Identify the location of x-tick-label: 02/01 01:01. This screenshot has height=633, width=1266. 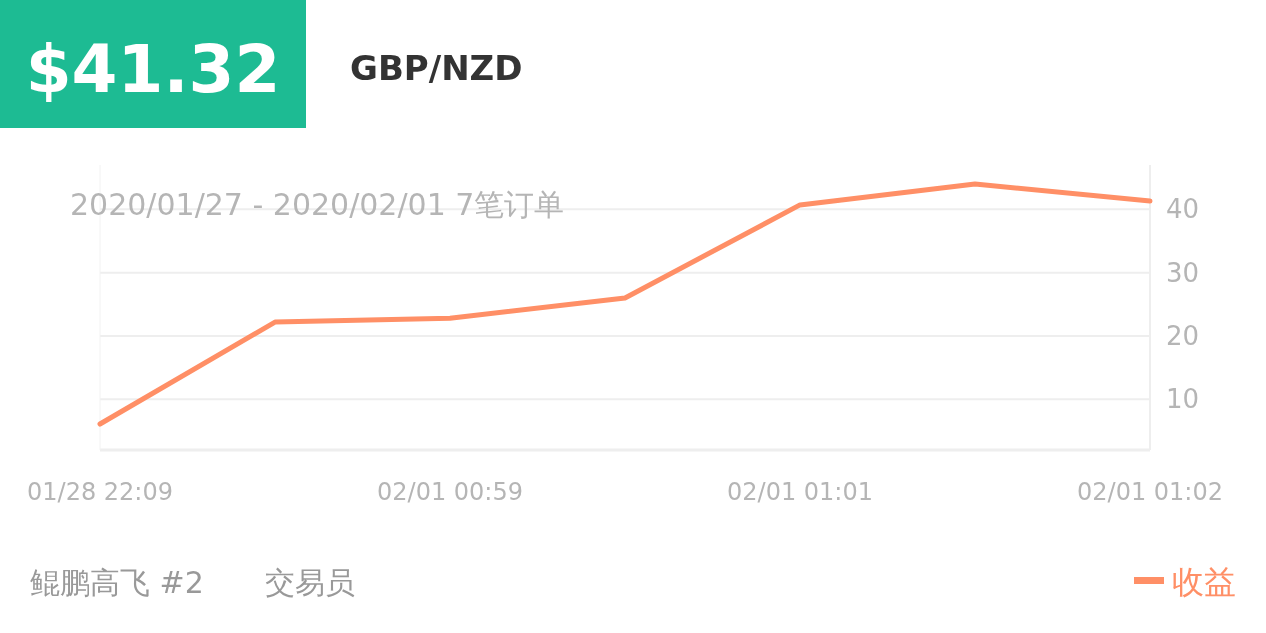
(800, 492).